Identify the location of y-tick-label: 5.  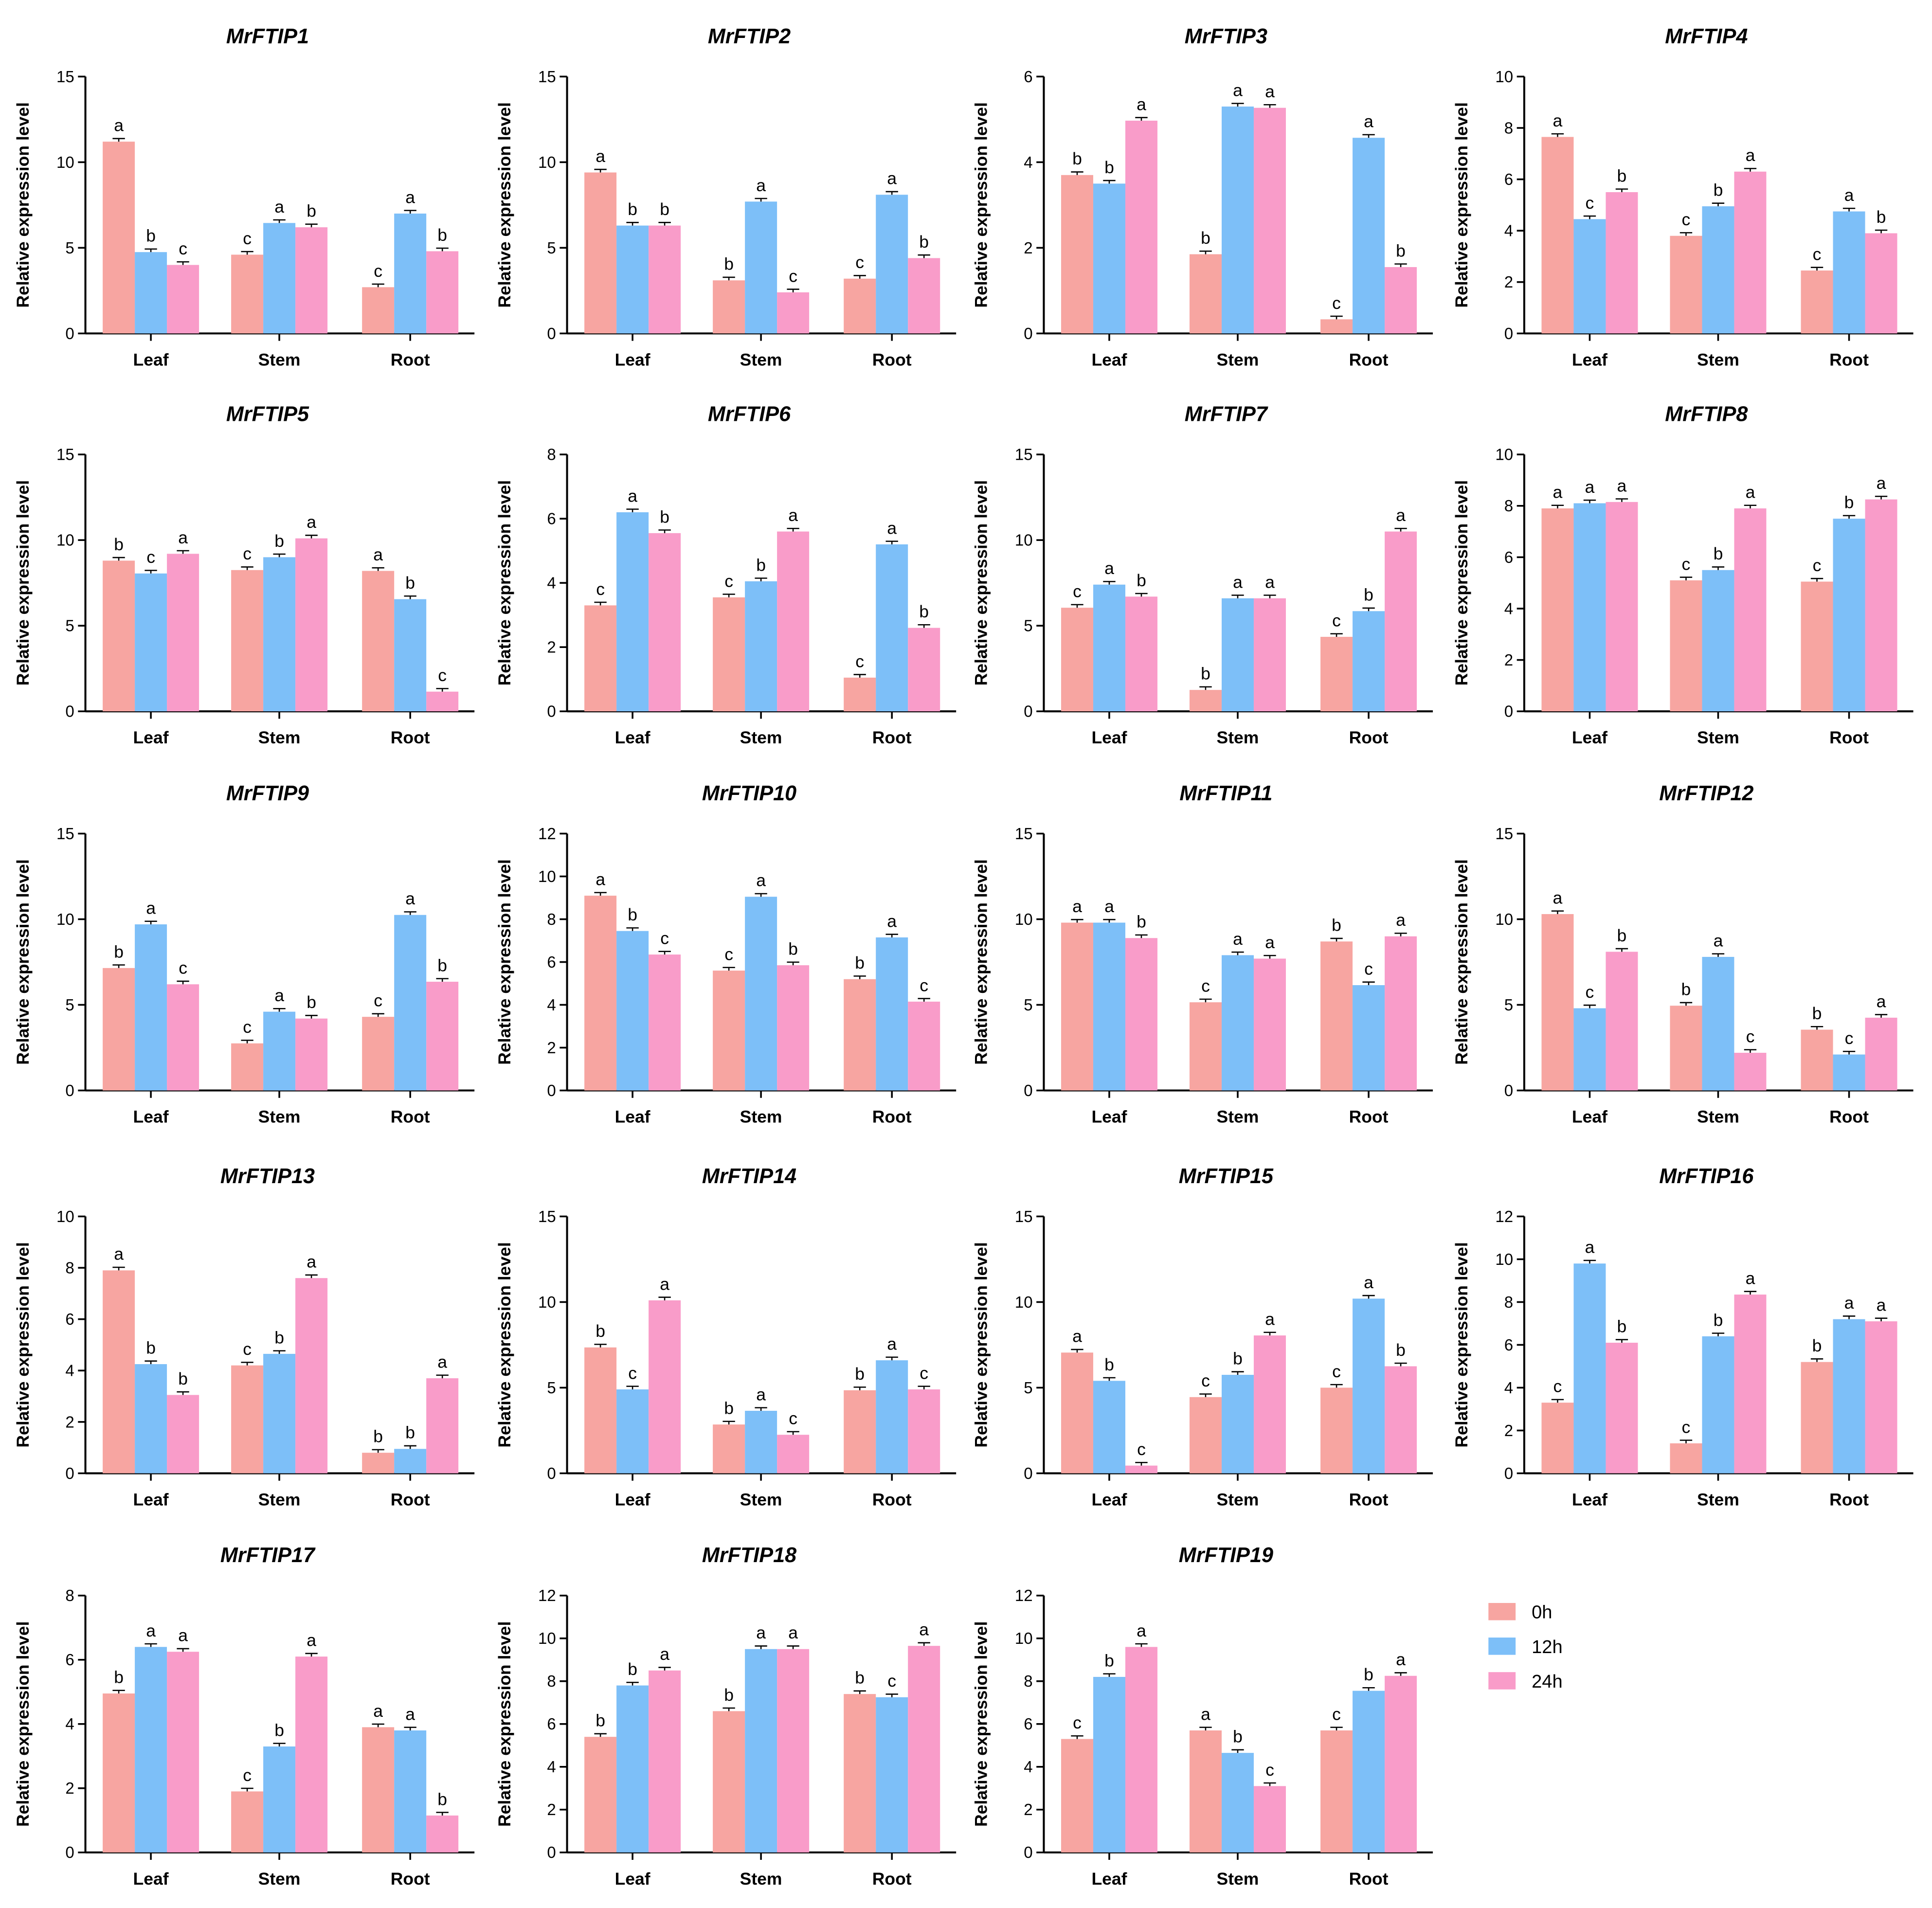
(551, 1388).